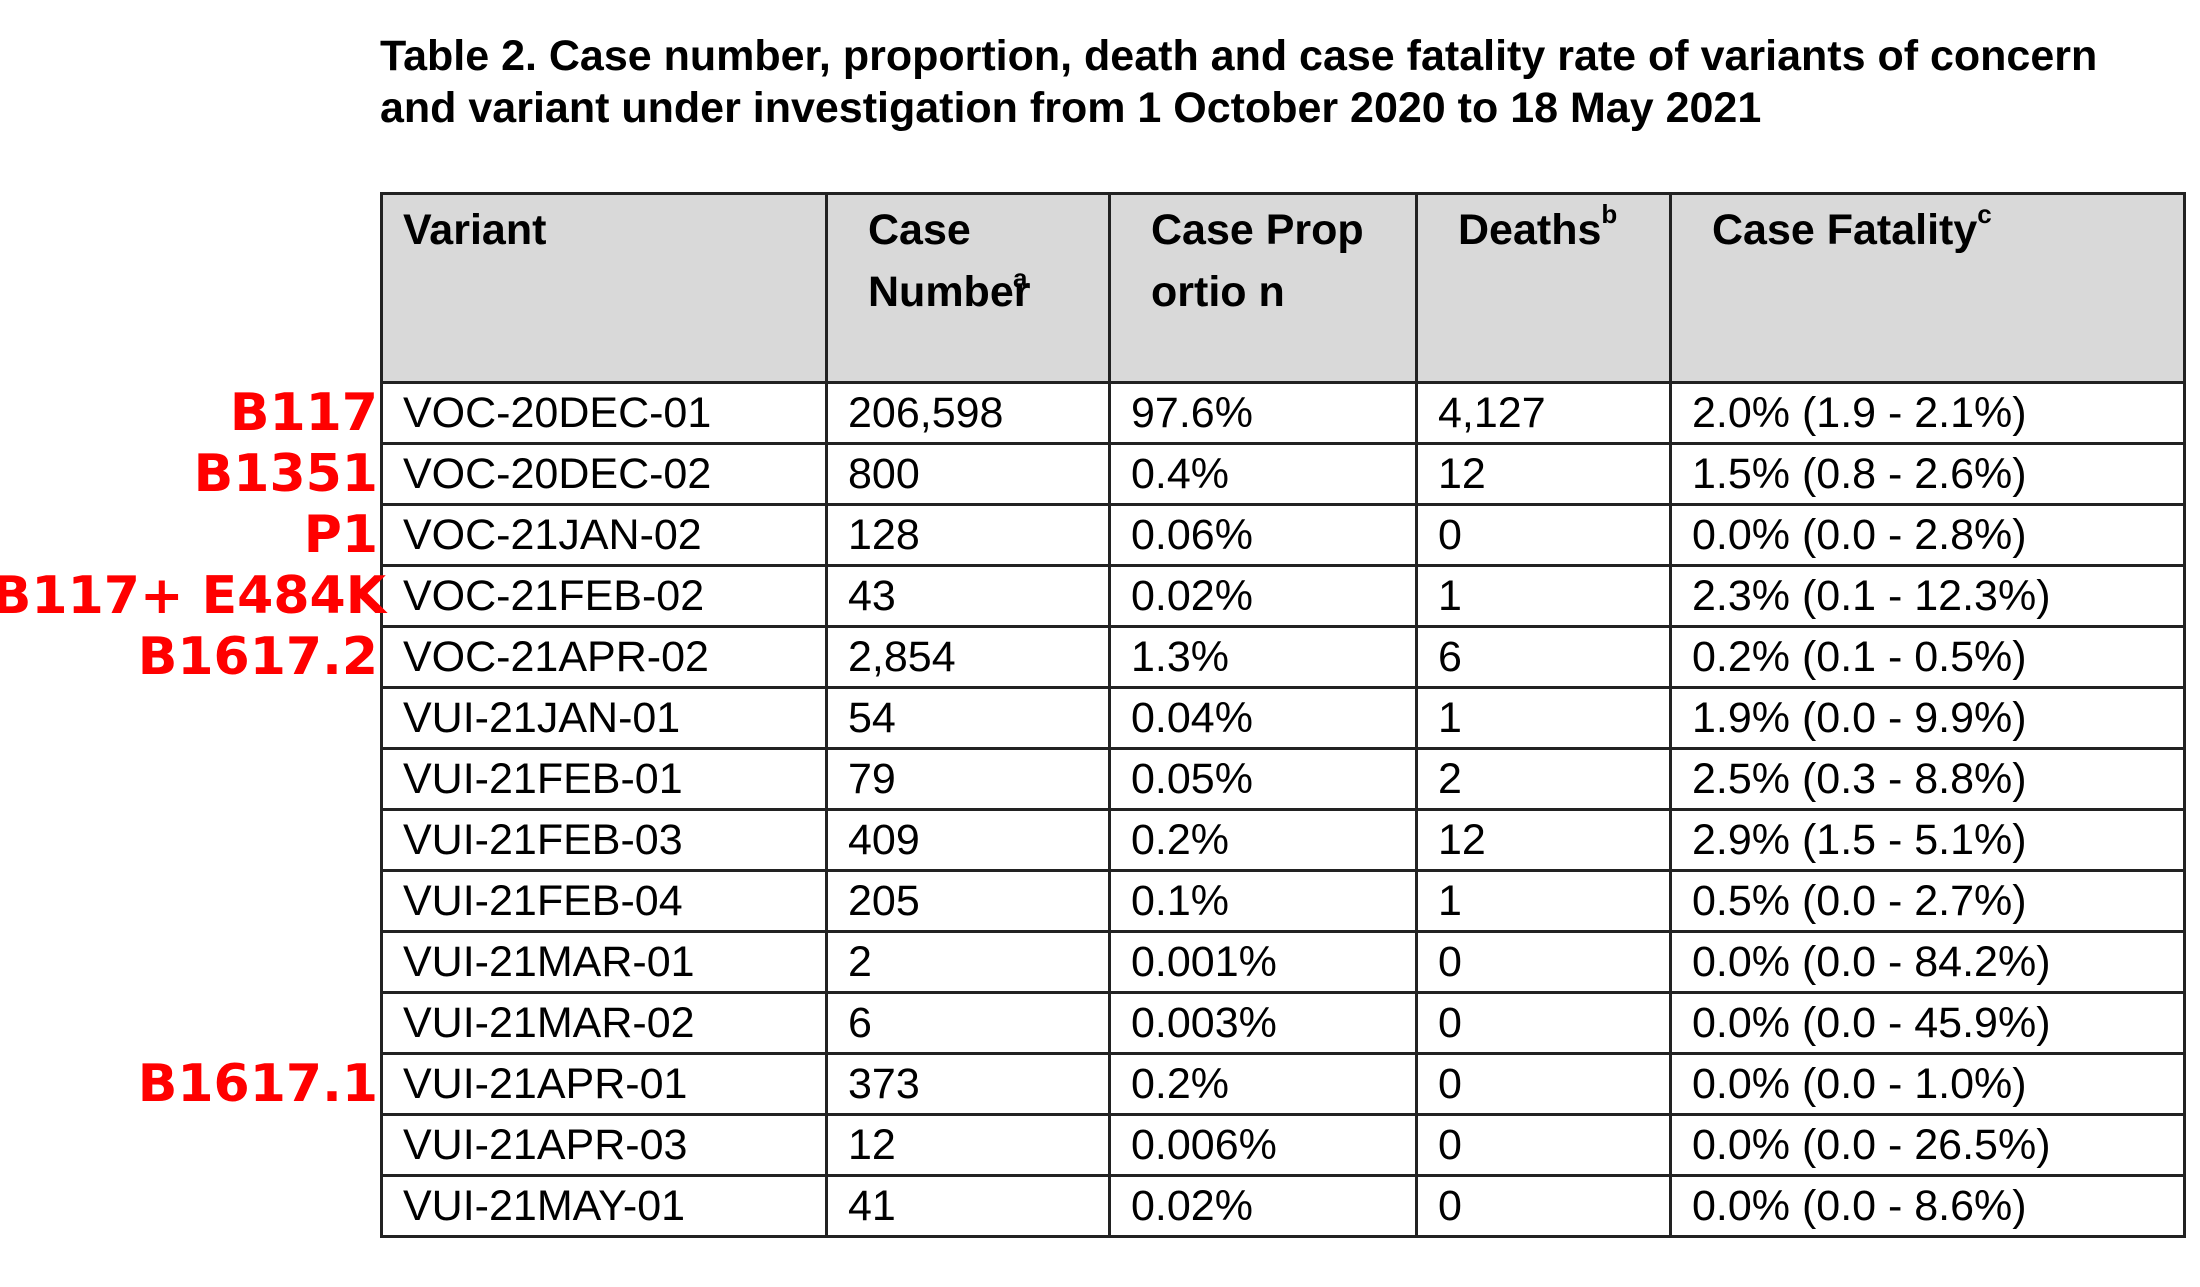 The height and width of the screenshot is (1287, 2200). I want to click on cell-variant: VUI-21MAR-01, so click(604, 962).